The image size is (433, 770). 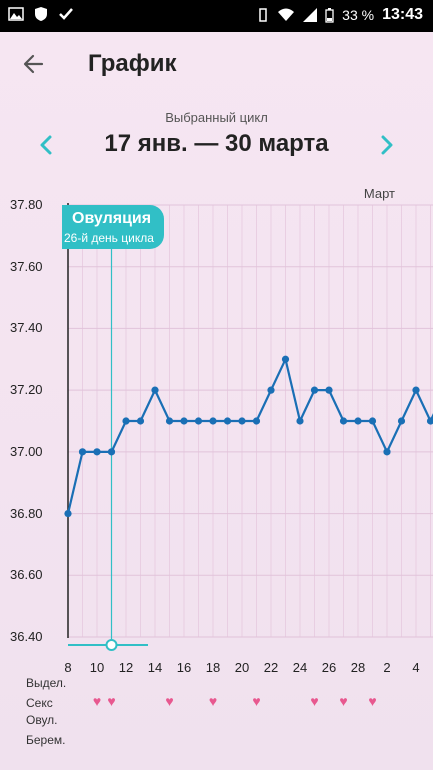 I want to click on x-tick-label: 16, so click(x=184, y=667).